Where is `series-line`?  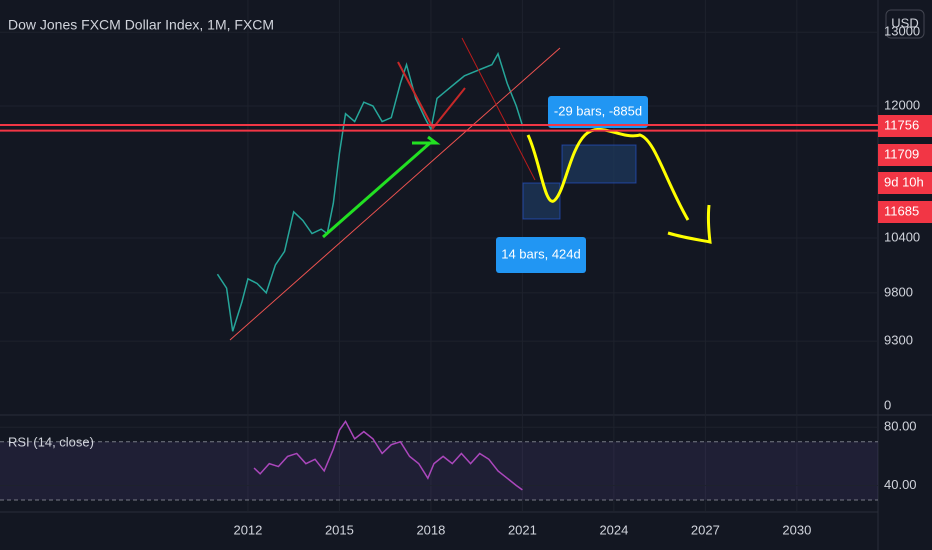 series-line is located at coordinates (388, 455).